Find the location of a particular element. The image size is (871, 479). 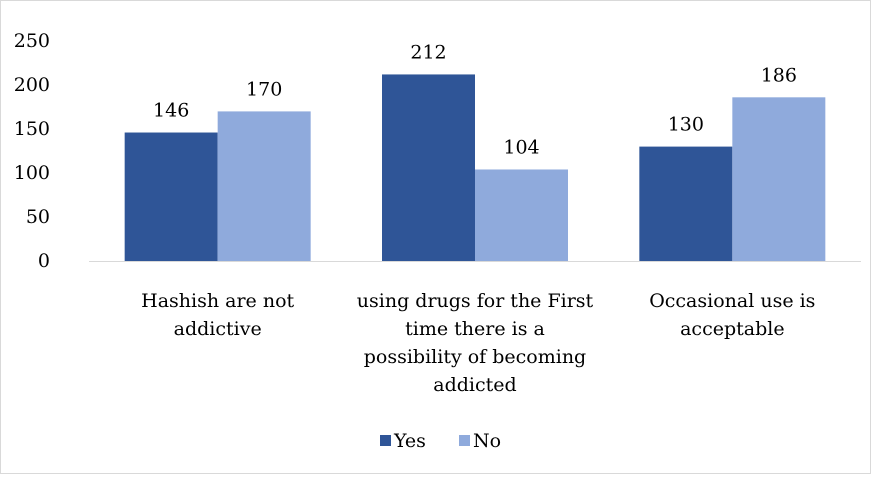

y-tick-label: 250 is located at coordinates (32, 41).